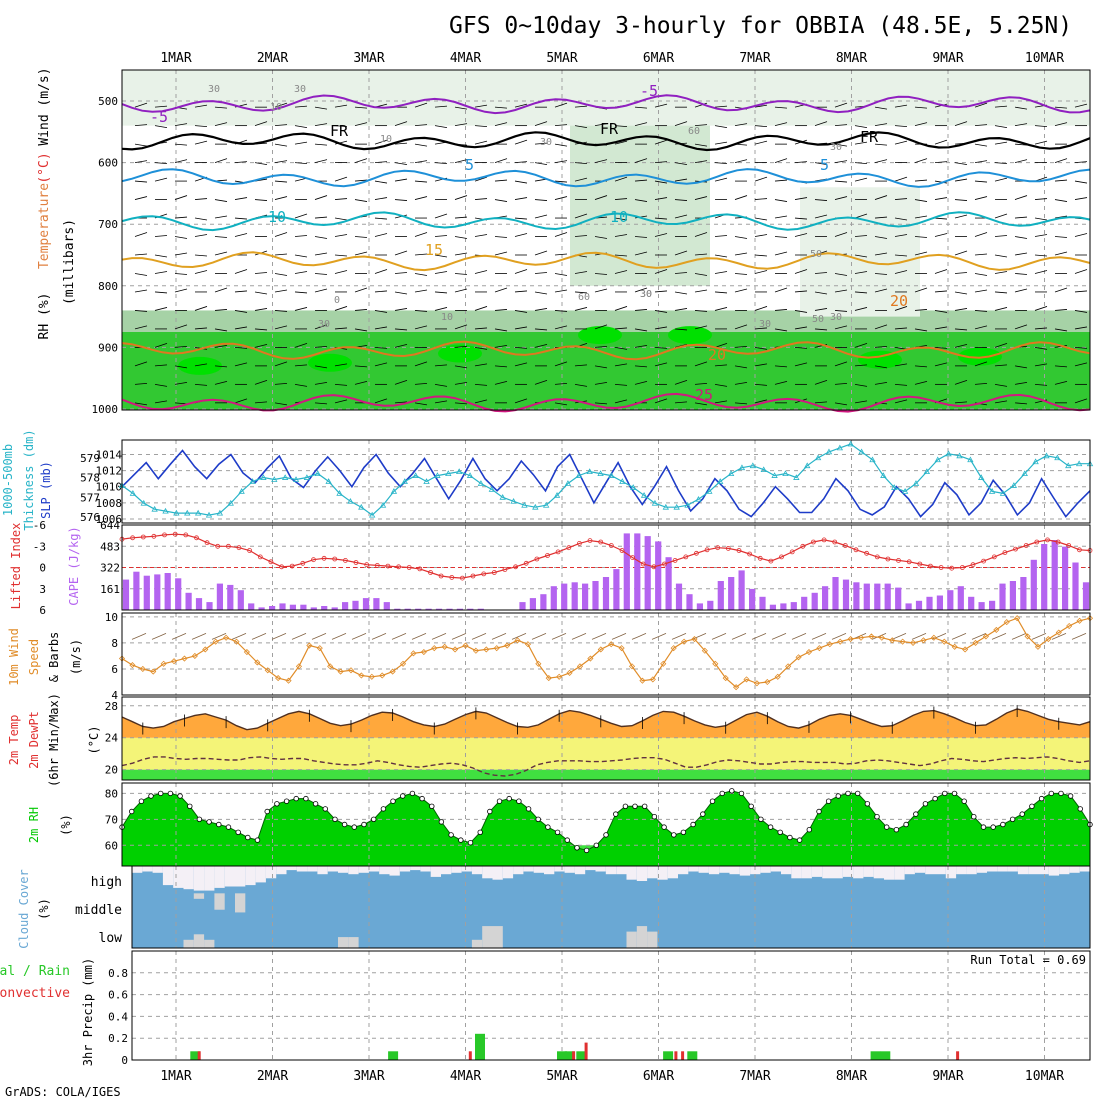 This screenshot has height=1100, width=1100. What do you see at coordinates (34, 825) in the screenshot?
I see `rh2m-label: 2m RH` at bounding box center [34, 825].